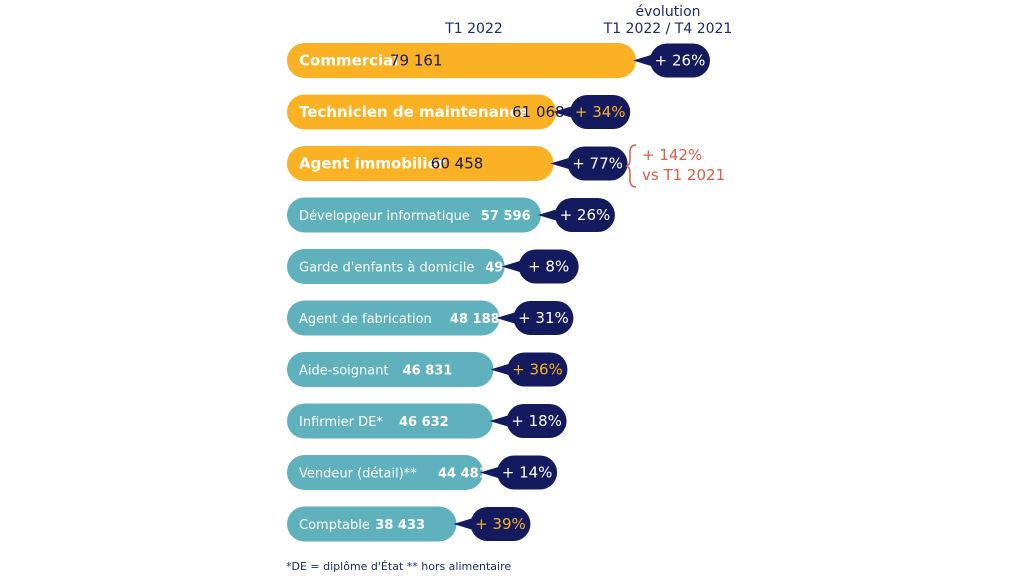  Describe the element at coordinates (365, 319) in the screenshot. I see `bar-category-label: Agent de fabrication` at that location.